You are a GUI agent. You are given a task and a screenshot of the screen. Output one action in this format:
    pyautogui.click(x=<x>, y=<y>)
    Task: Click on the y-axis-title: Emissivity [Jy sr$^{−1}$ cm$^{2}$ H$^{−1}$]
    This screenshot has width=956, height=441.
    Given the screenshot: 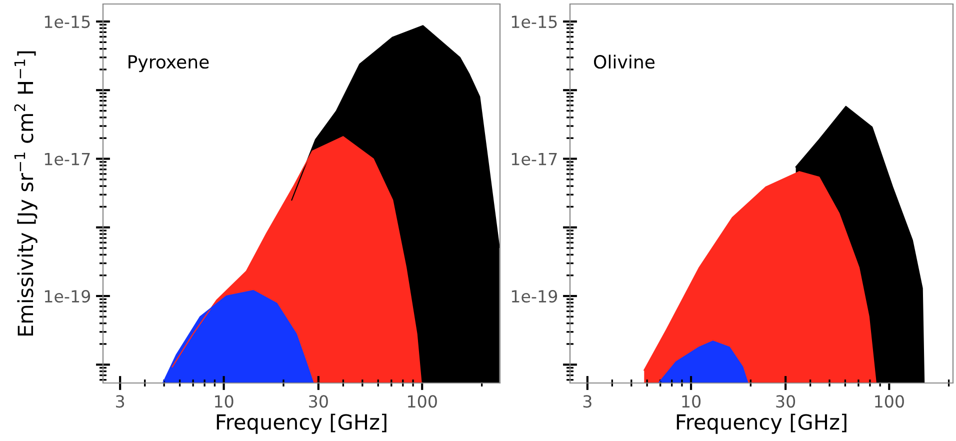 What is the action you would take?
    pyautogui.click(x=26, y=193)
    